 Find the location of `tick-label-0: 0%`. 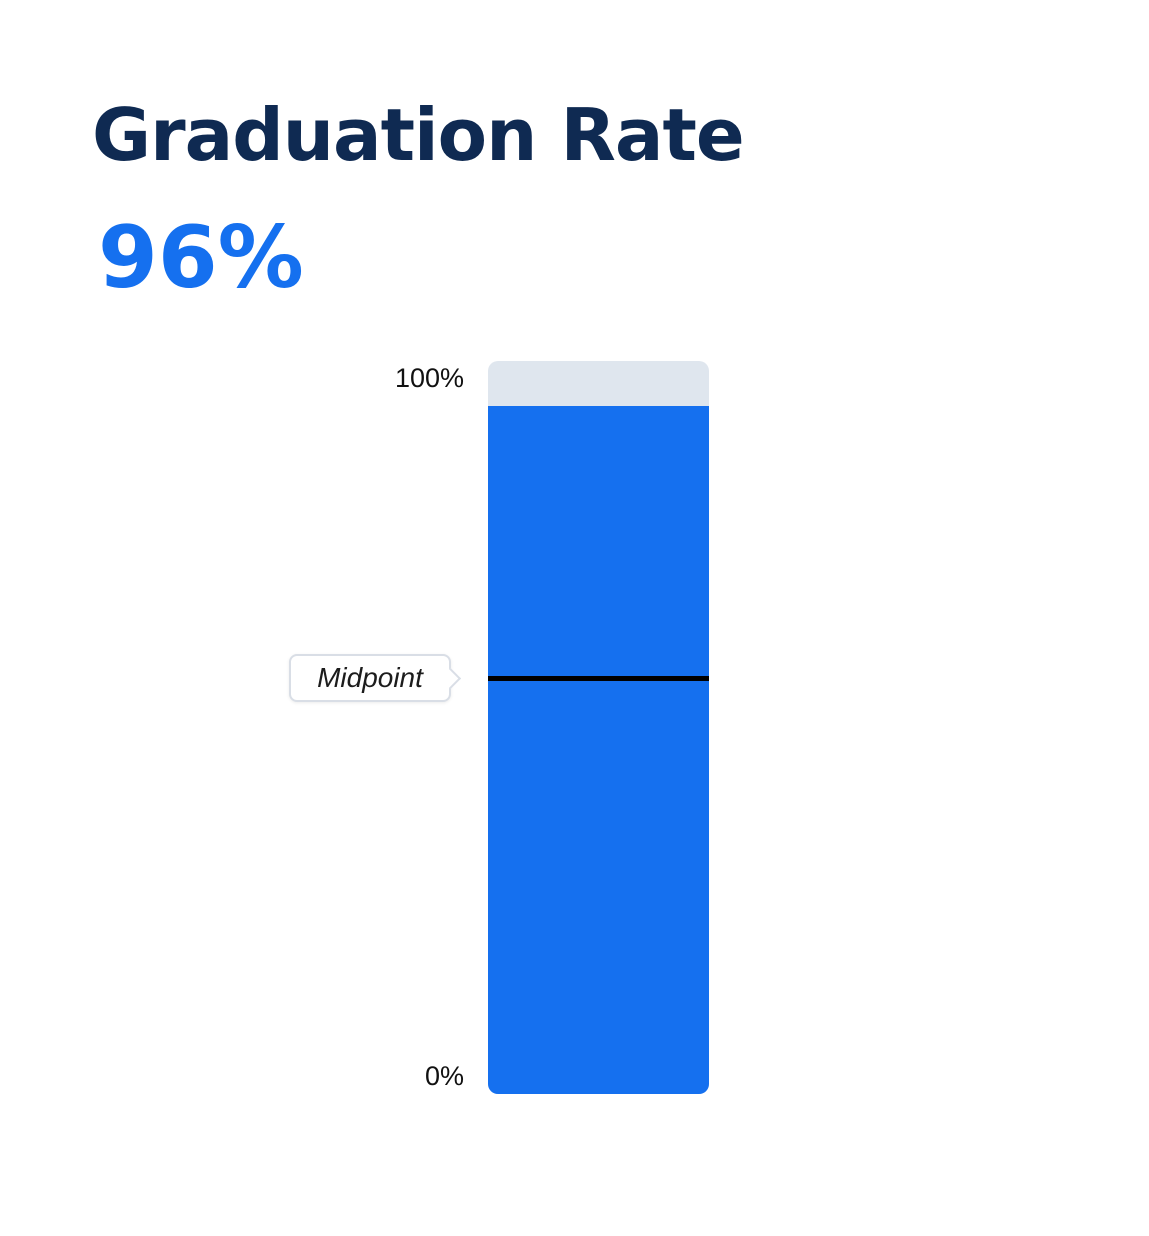

tick-label-0: 0% is located at coordinates (444, 1076).